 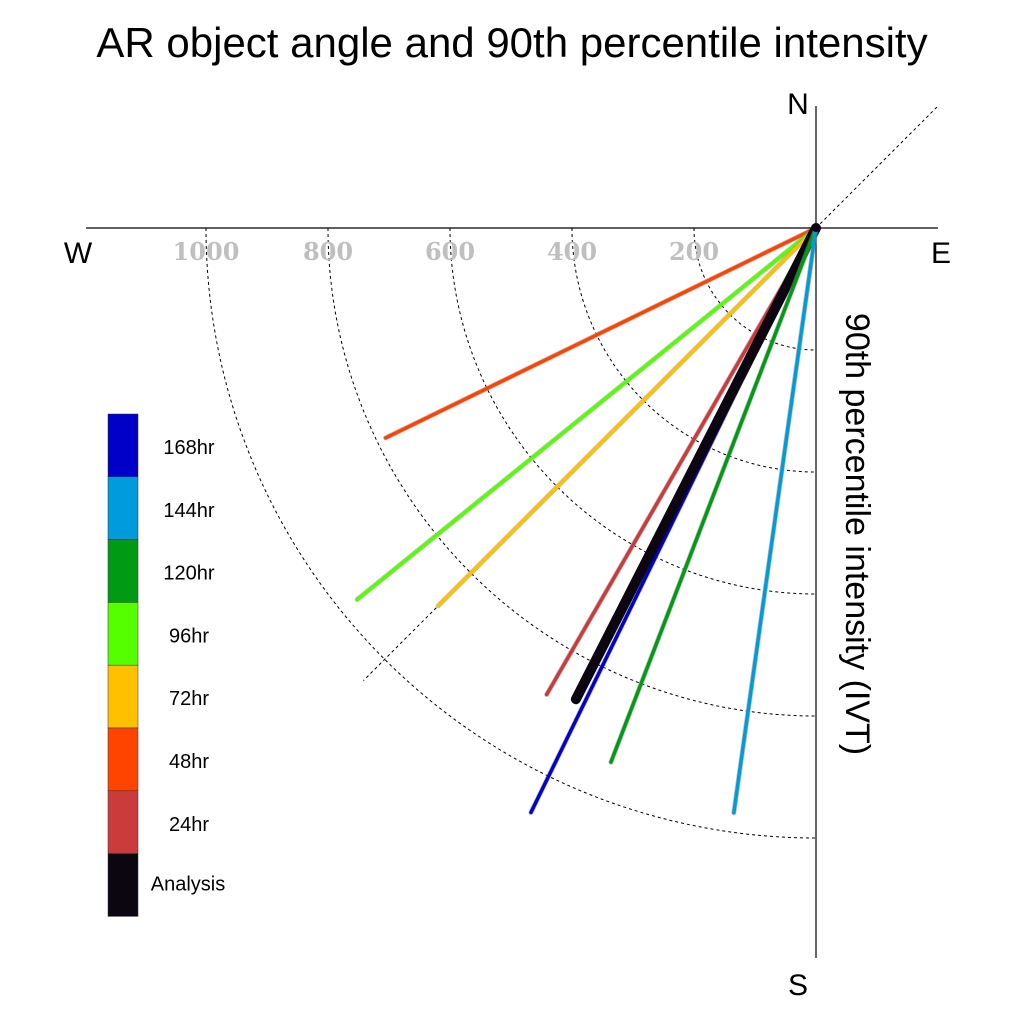 What do you see at coordinates (798, 985) in the screenshot?
I see `compass-south: S` at bounding box center [798, 985].